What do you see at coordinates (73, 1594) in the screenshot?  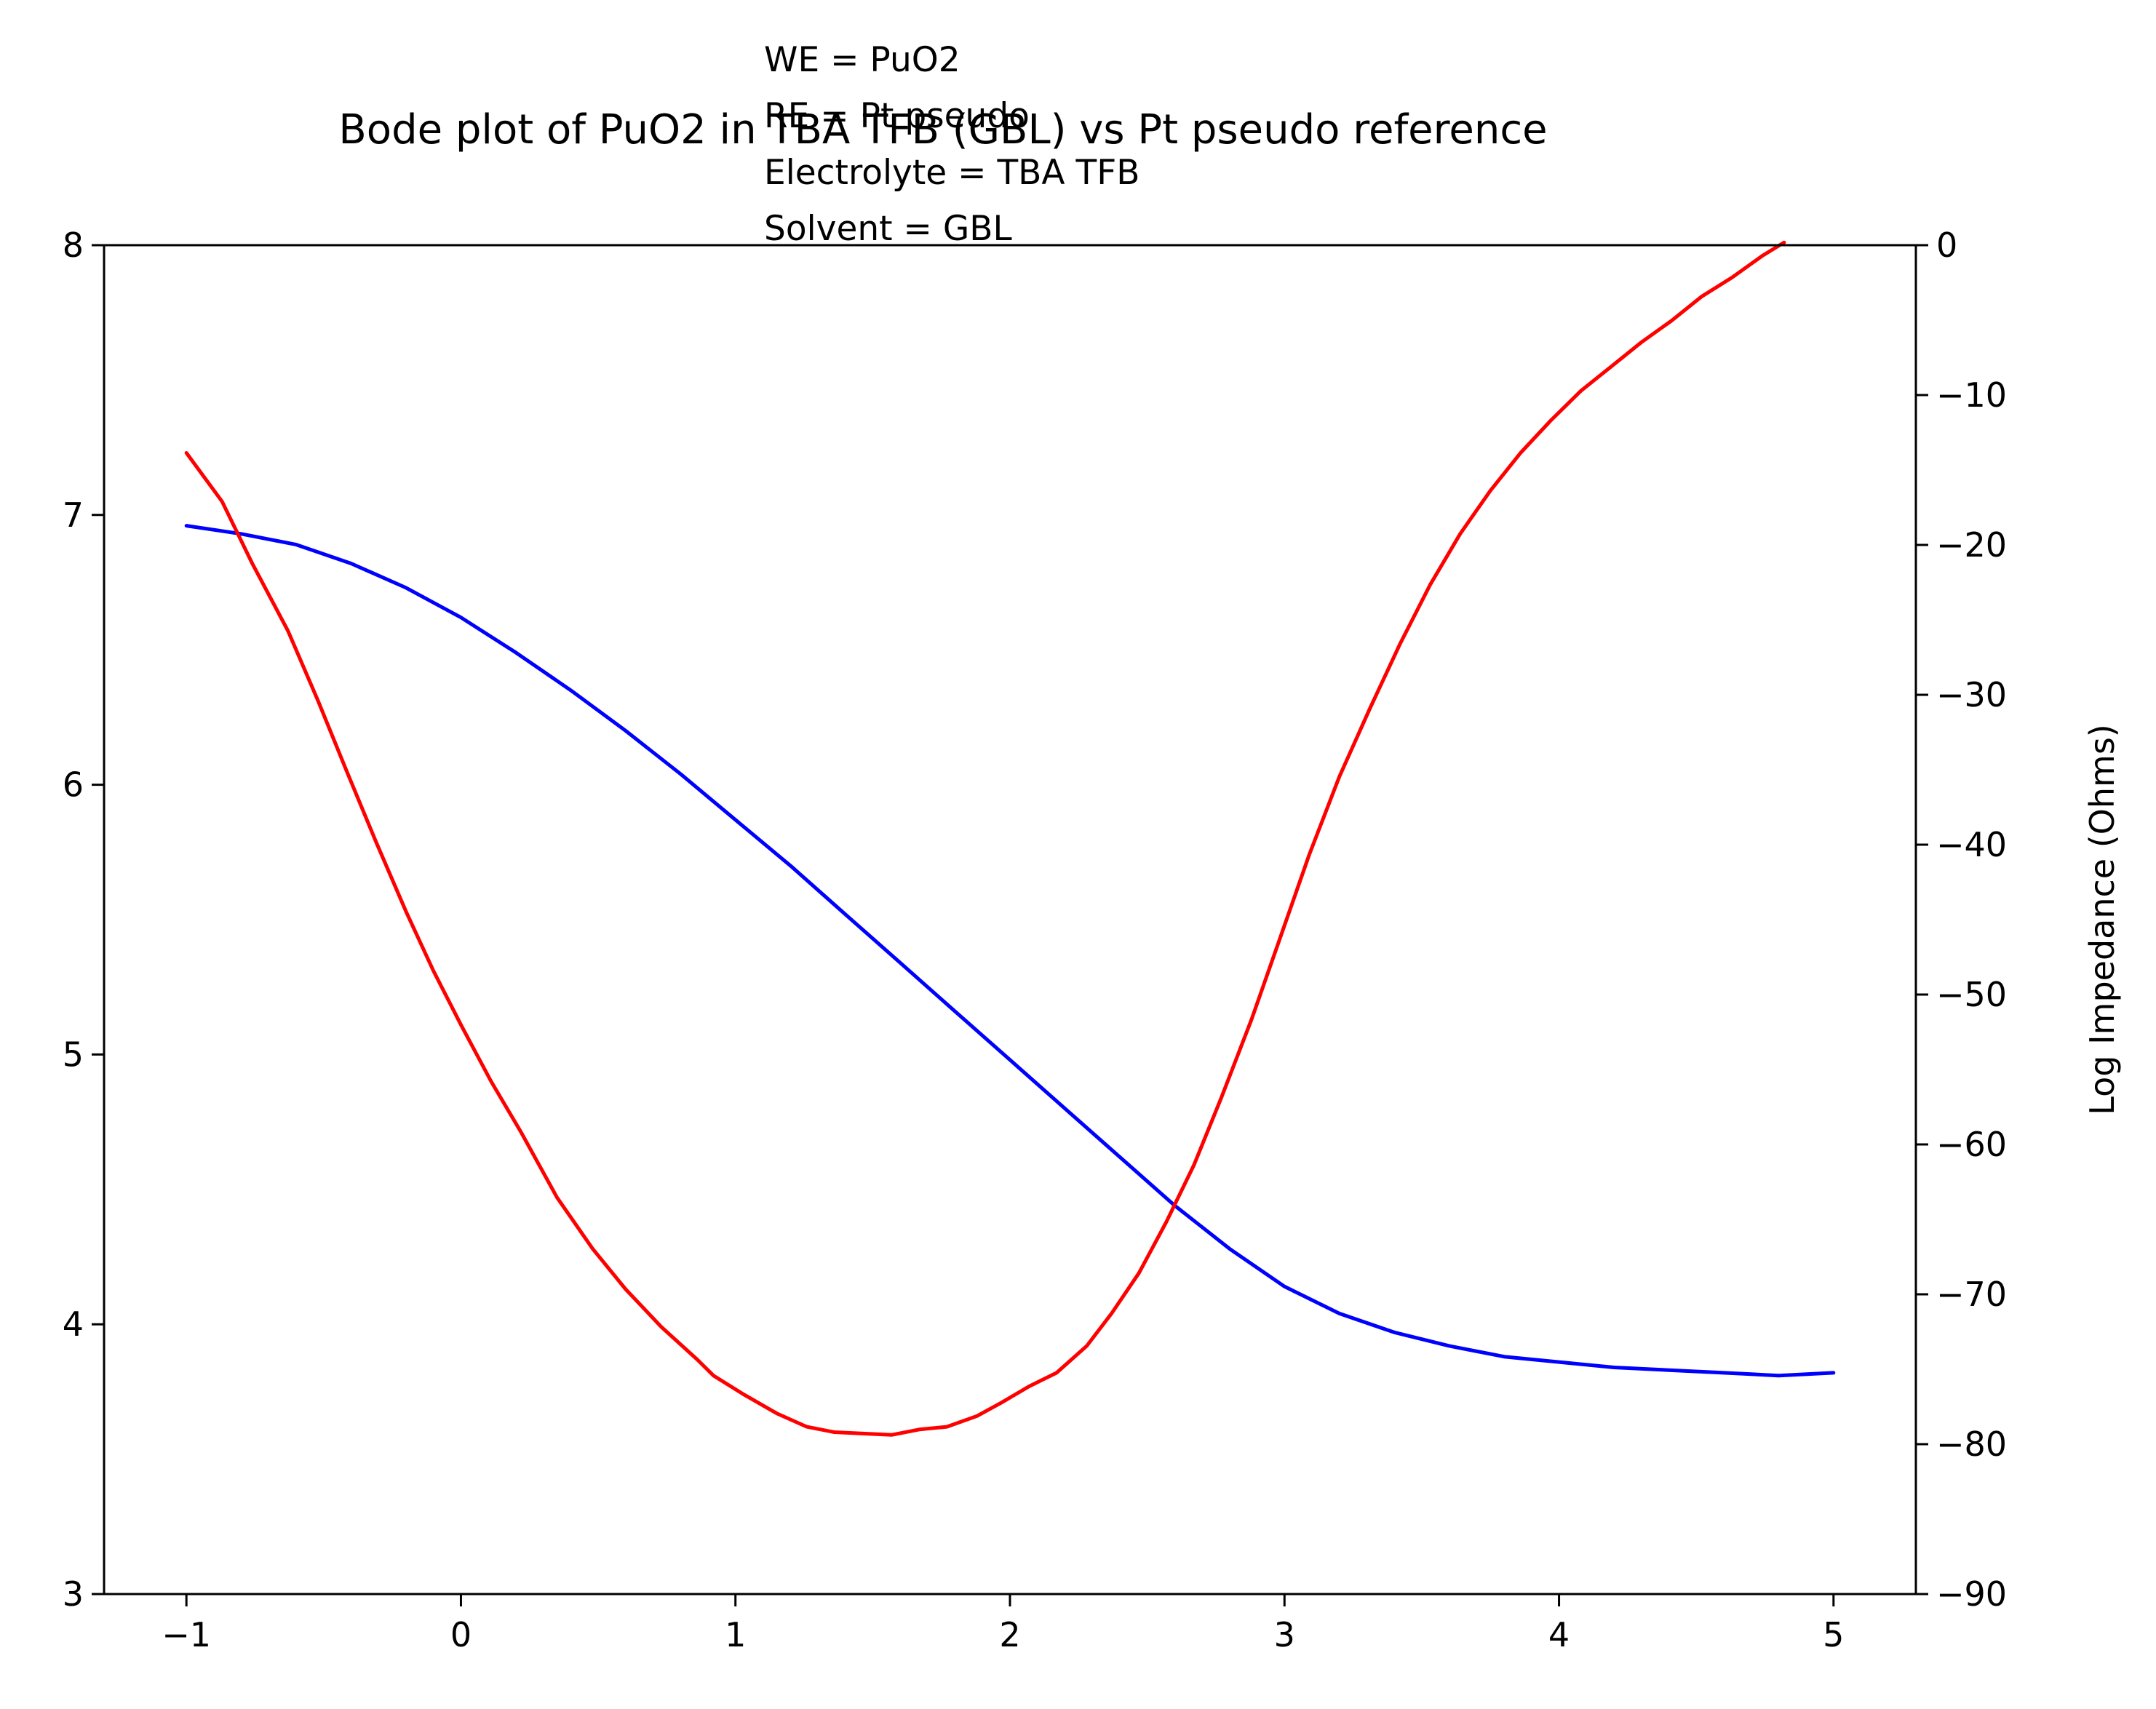 I see `y-left-tick-label: 3` at bounding box center [73, 1594].